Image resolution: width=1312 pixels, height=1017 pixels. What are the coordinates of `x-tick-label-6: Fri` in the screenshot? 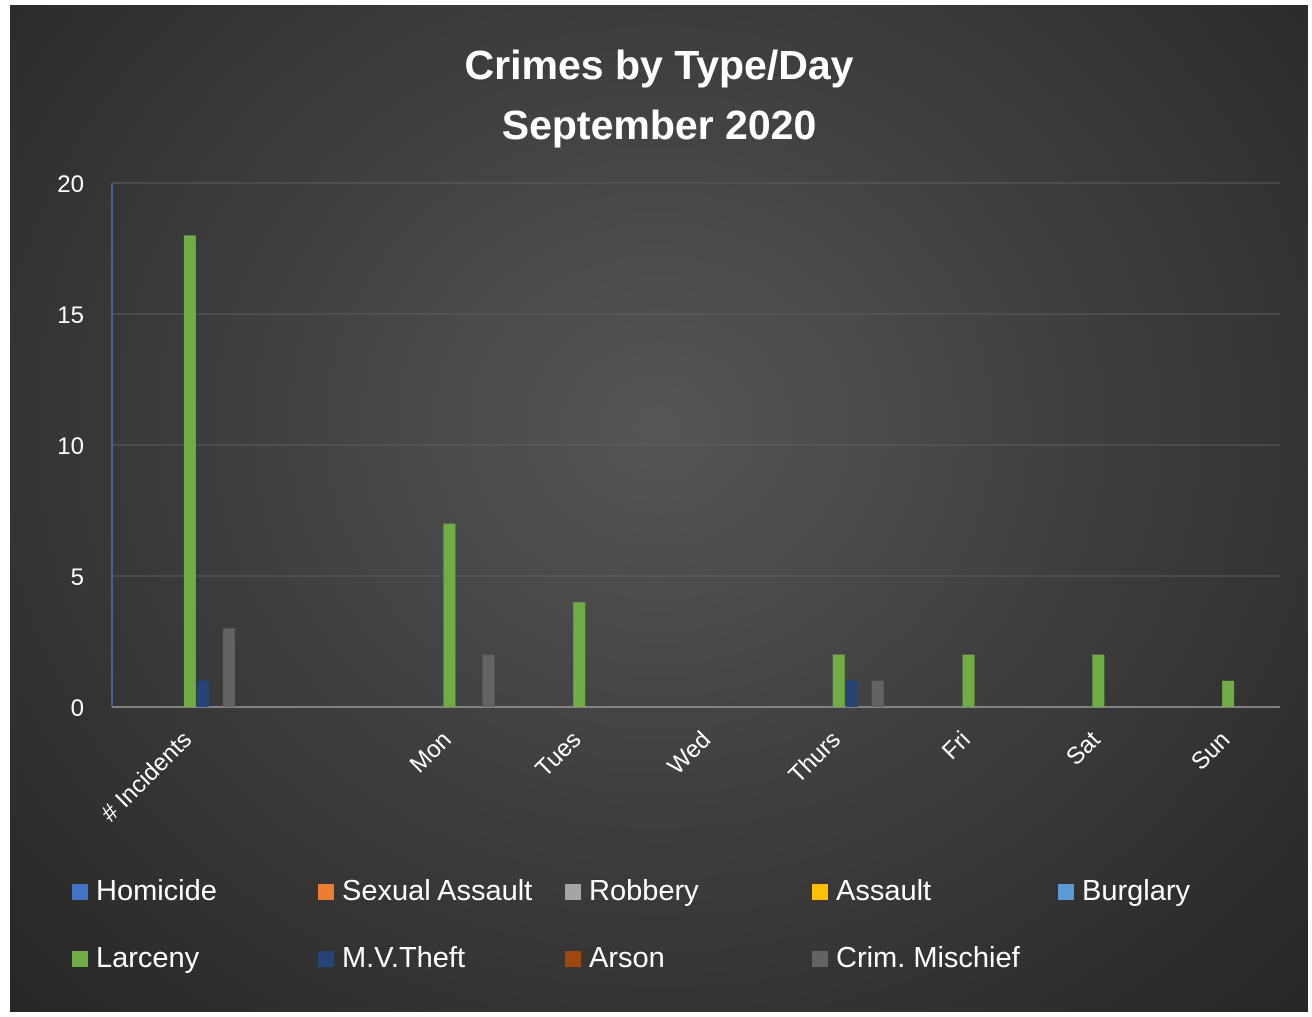 It's located at (956, 745).